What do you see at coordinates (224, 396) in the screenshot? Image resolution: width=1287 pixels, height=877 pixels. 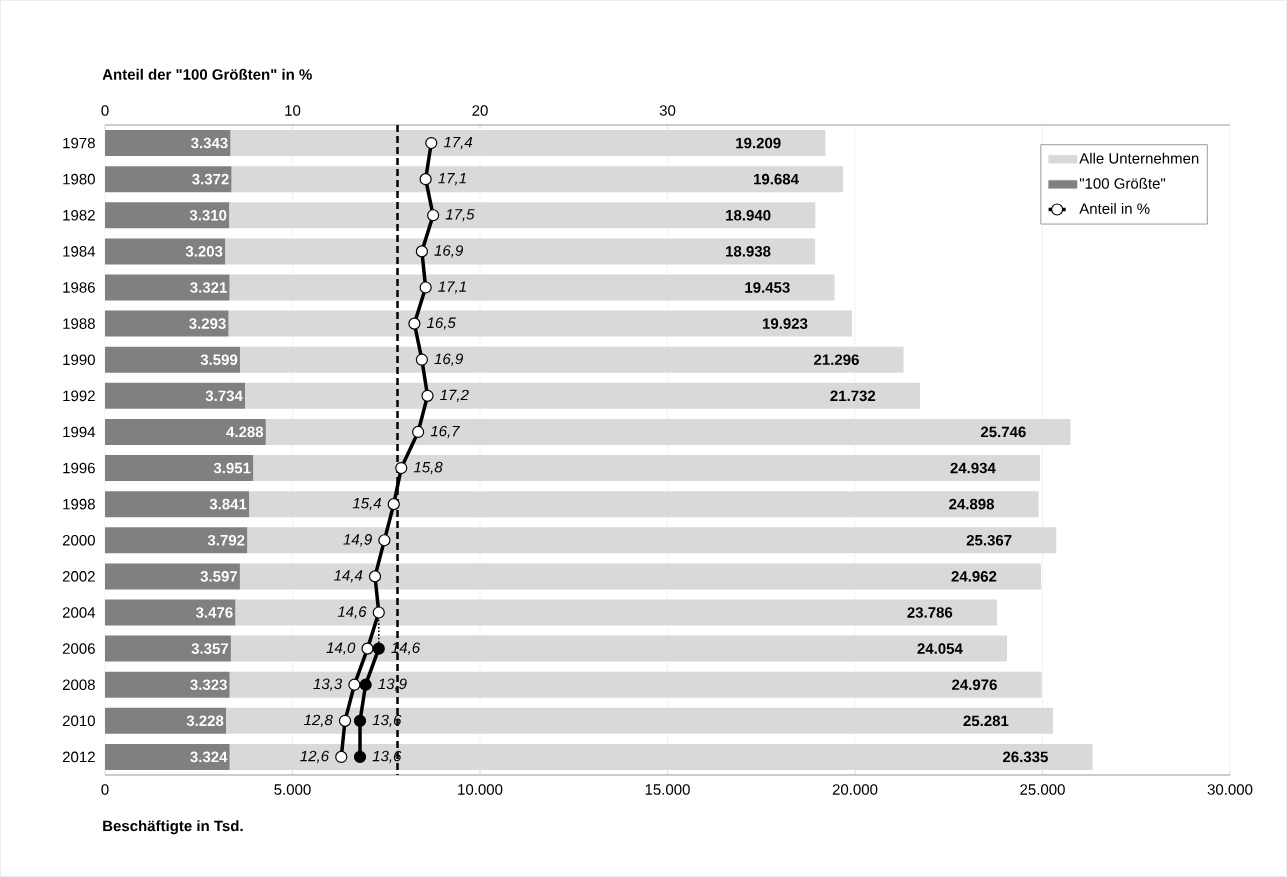 I see `data-label: 3.734` at bounding box center [224, 396].